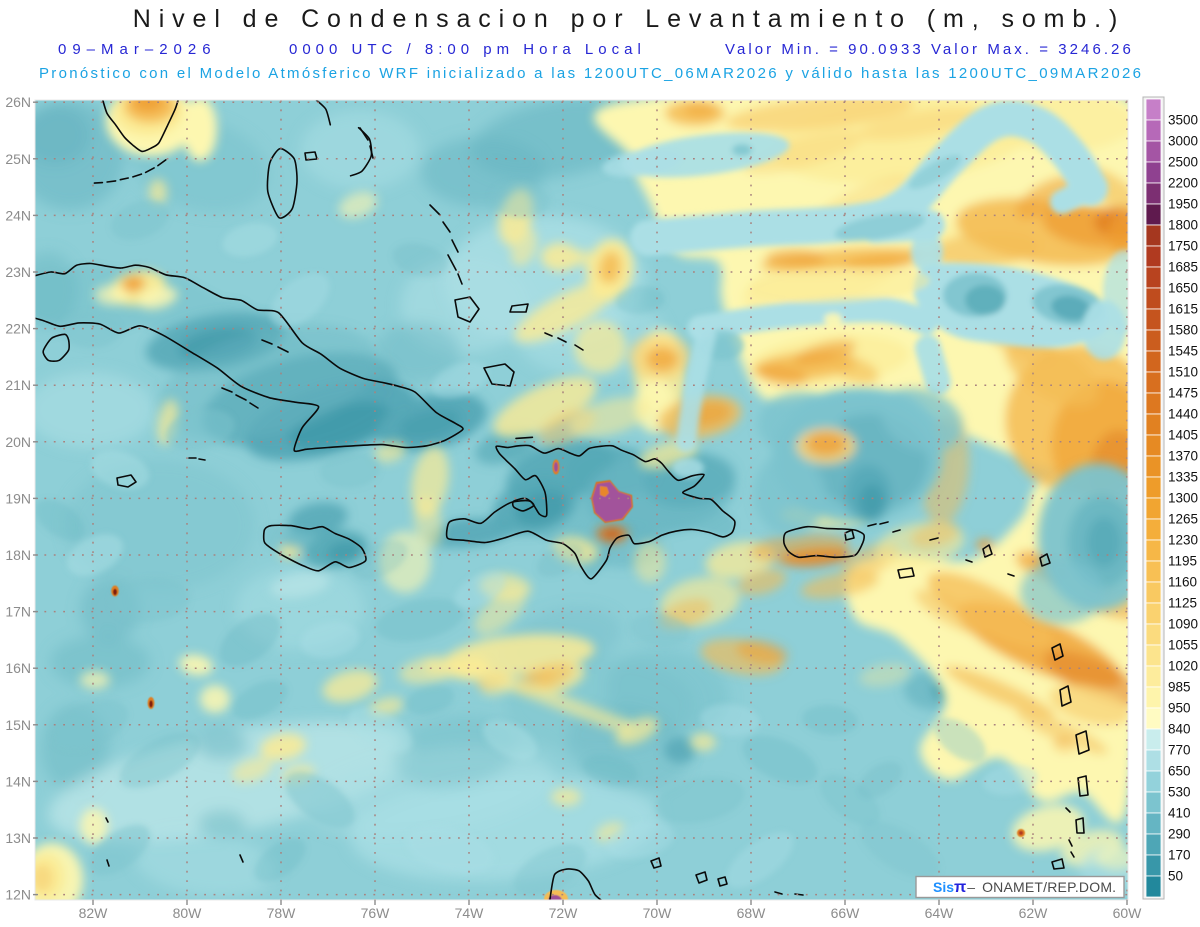 The height and width of the screenshot is (927, 1200). I want to click on svg-text: 530, so click(1179, 792).